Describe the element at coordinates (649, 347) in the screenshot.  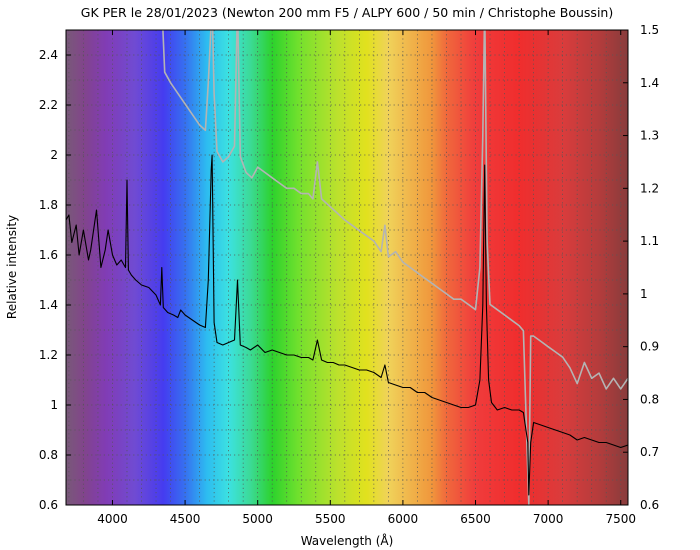
I see `y2-tick-label: 0.9` at that location.